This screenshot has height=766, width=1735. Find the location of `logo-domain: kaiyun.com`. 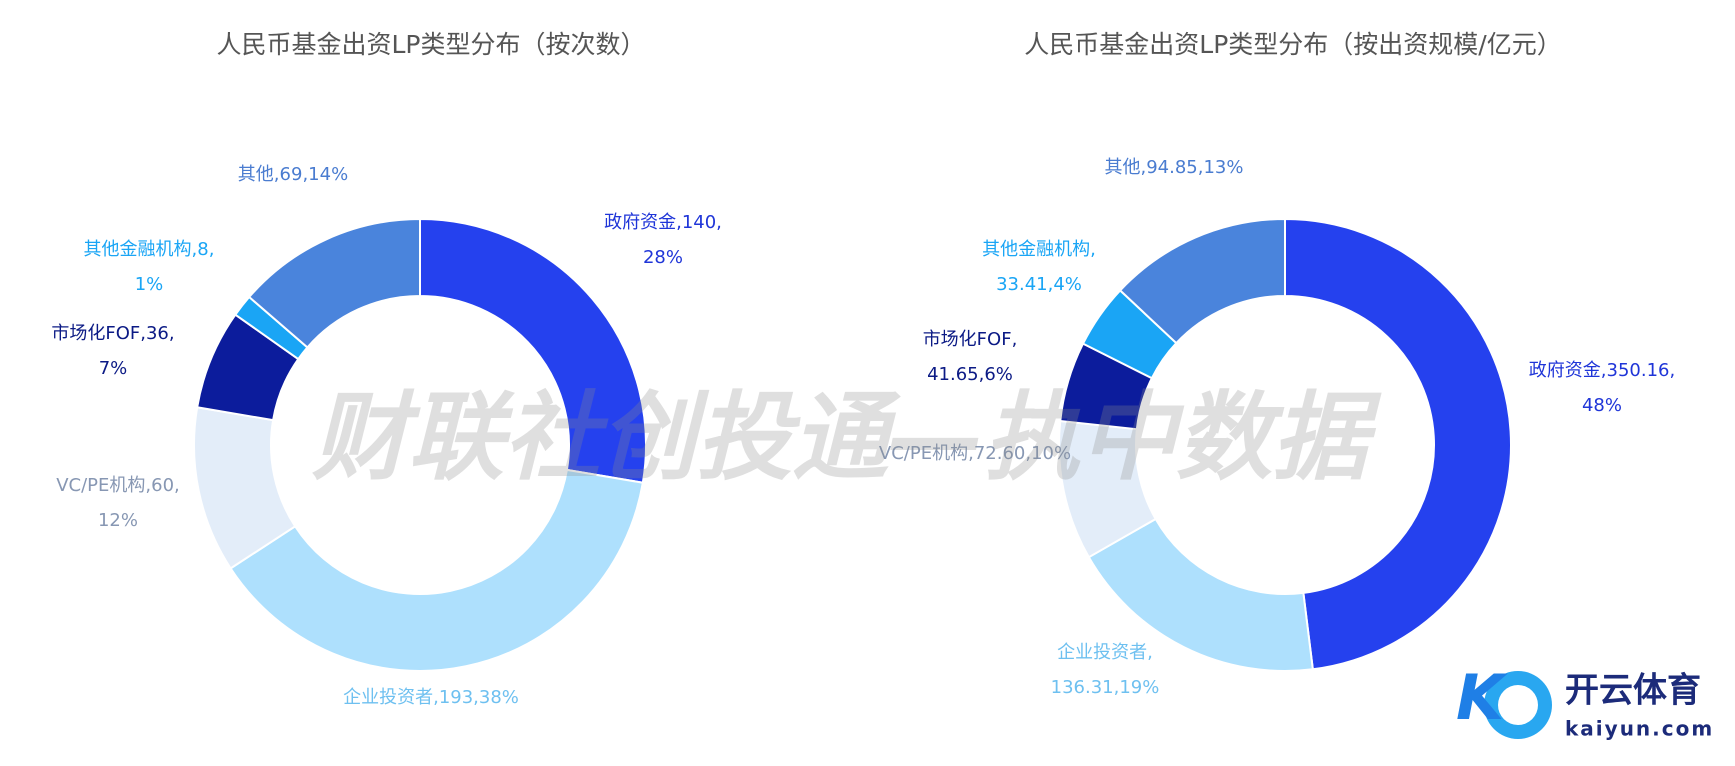

logo-domain: kaiyun.com is located at coordinates (1639, 729).